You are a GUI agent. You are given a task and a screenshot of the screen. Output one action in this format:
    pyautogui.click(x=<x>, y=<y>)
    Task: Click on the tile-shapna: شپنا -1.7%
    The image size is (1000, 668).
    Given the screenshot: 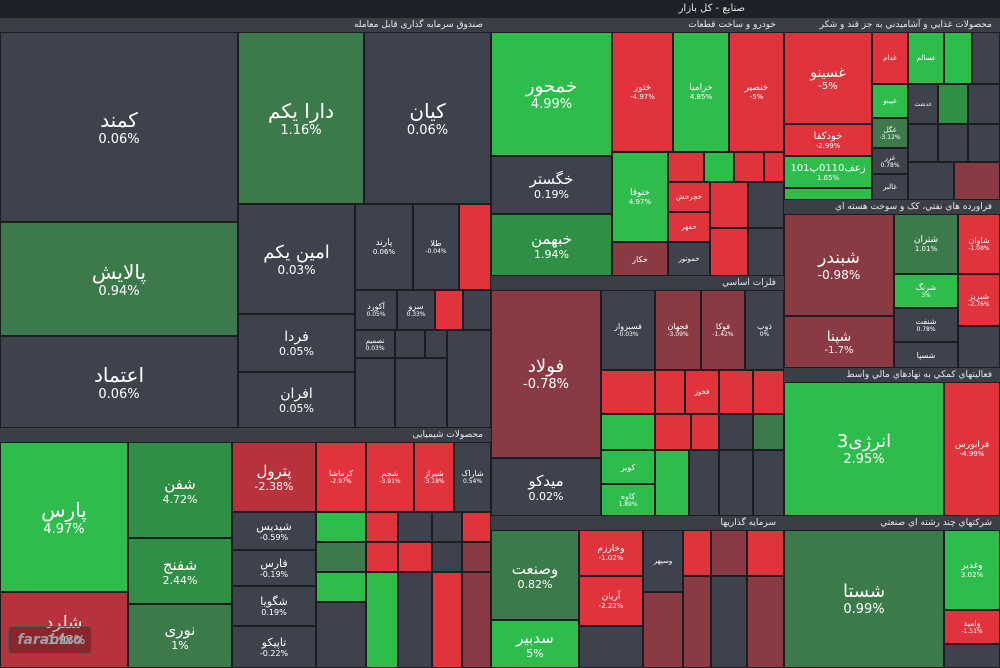 What is the action you would take?
    pyautogui.click(x=839, y=342)
    